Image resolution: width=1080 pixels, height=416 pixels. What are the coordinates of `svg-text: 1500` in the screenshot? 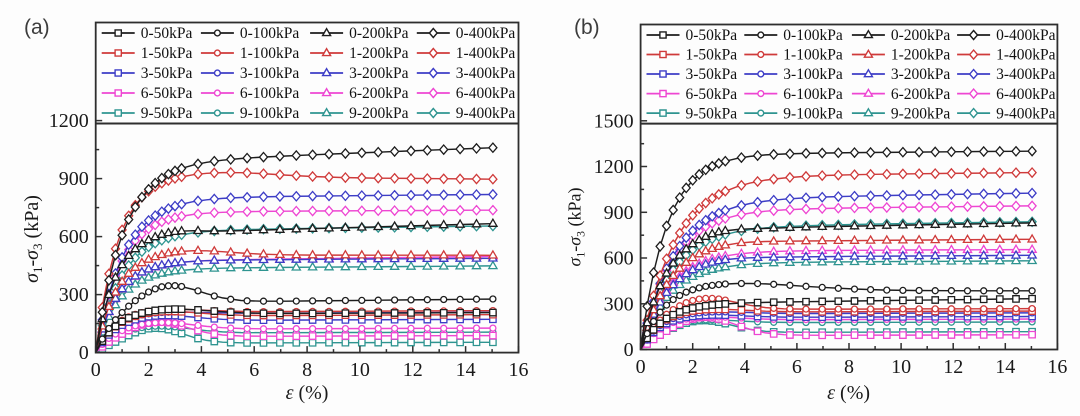 It's located at (614, 121).